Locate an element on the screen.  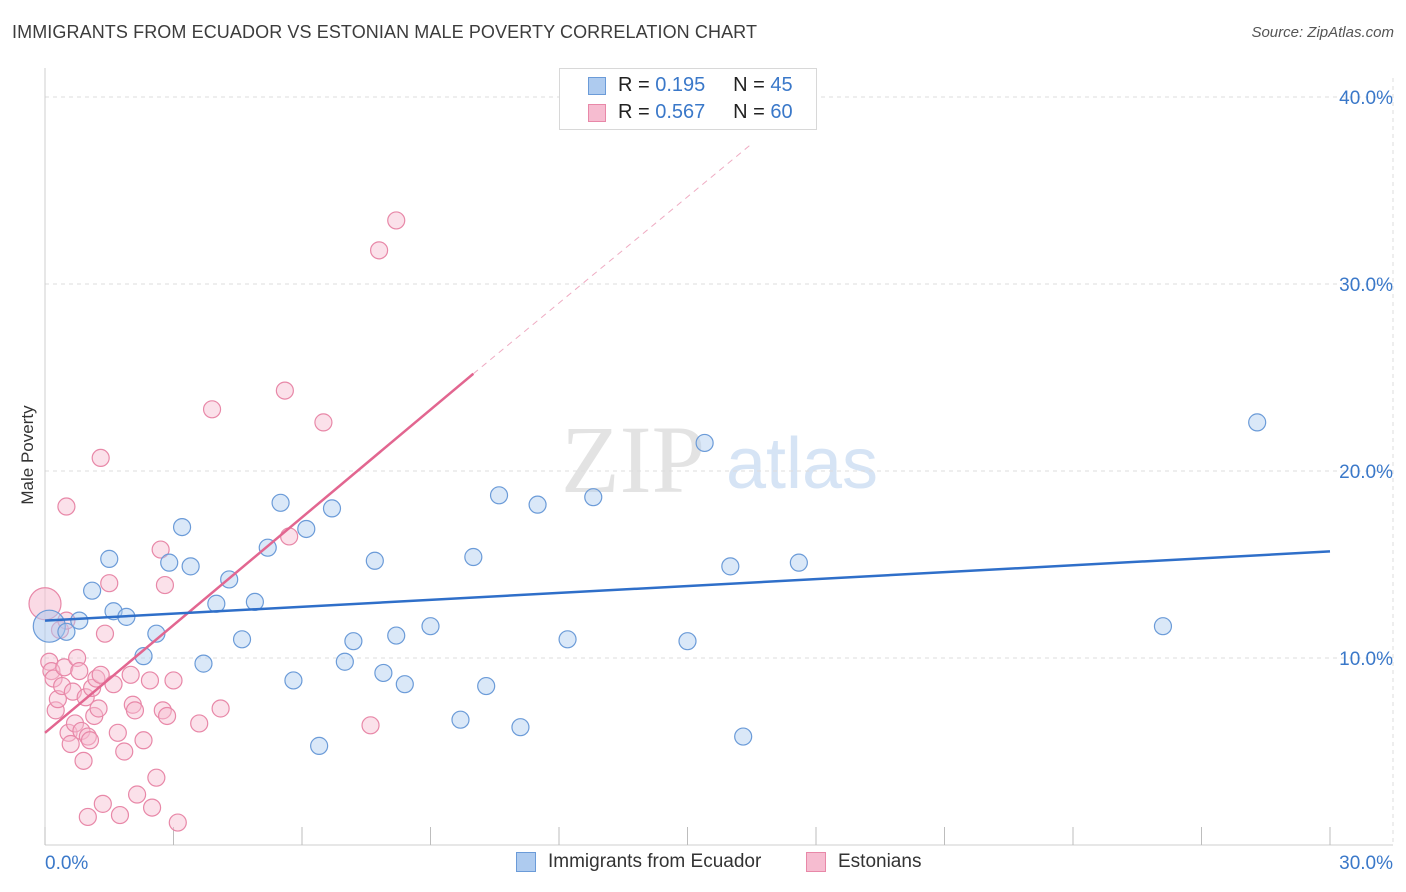
x-tick-label: 30.0% is located at coordinates (1366, 863).